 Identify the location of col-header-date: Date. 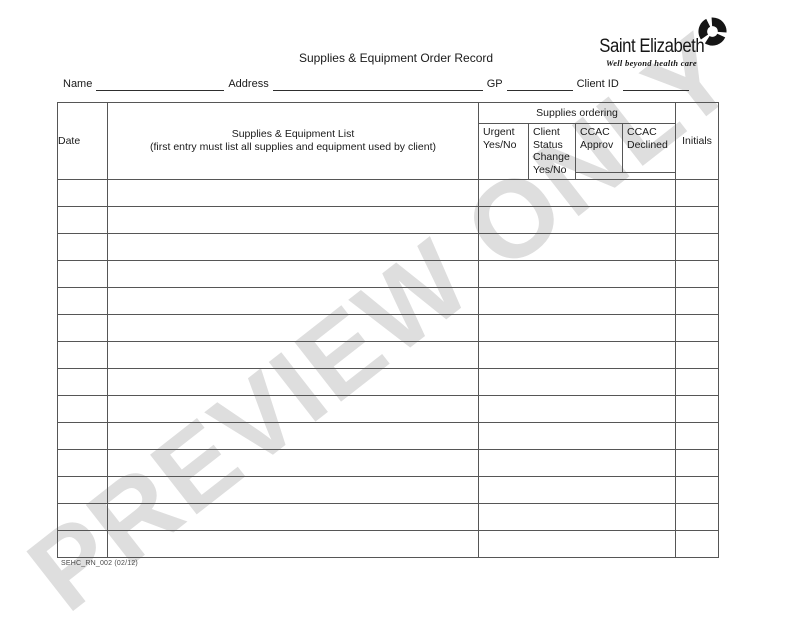
(82, 141).